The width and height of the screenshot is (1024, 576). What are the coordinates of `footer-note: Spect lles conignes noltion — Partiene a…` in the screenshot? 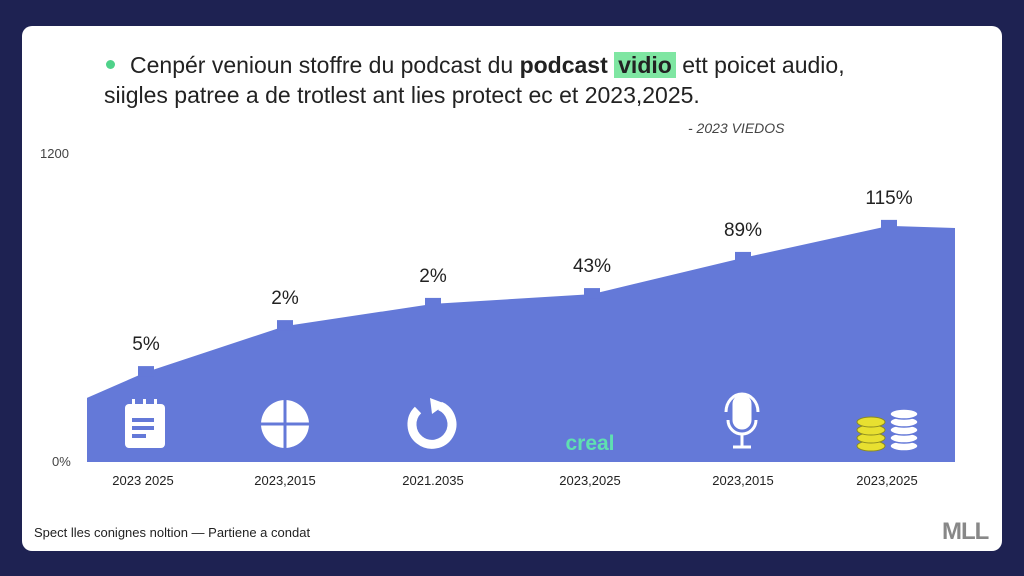 It's located at (172, 532).